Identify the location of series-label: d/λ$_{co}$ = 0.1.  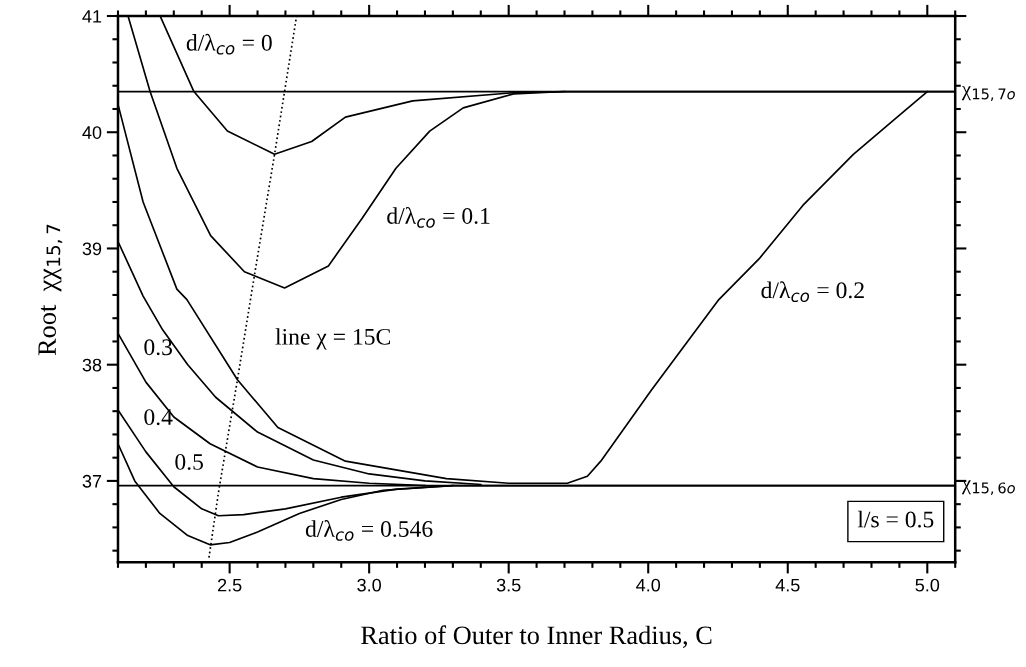
(438, 217).